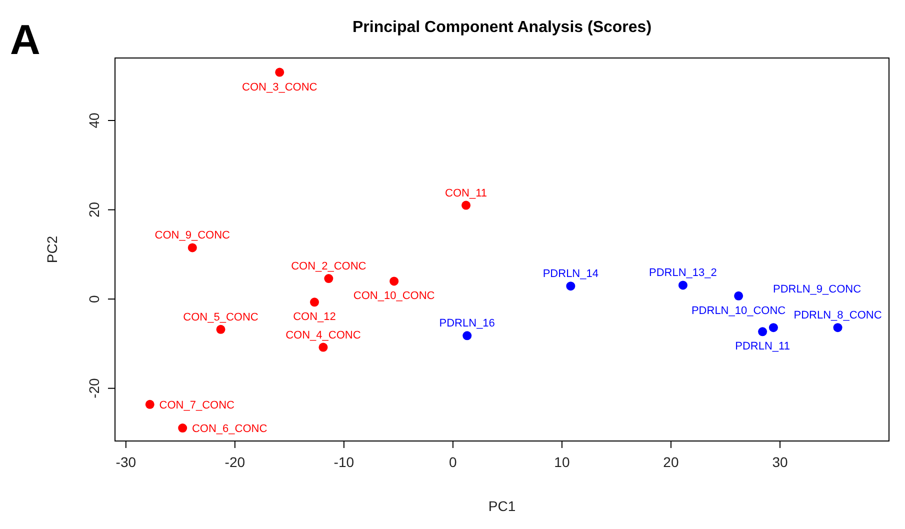 Image resolution: width=905 pixels, height=529 pixels. Describe the element at coordinates (762, 346) in the screenshot. I see `annotation: PDRLN_11` at that location.